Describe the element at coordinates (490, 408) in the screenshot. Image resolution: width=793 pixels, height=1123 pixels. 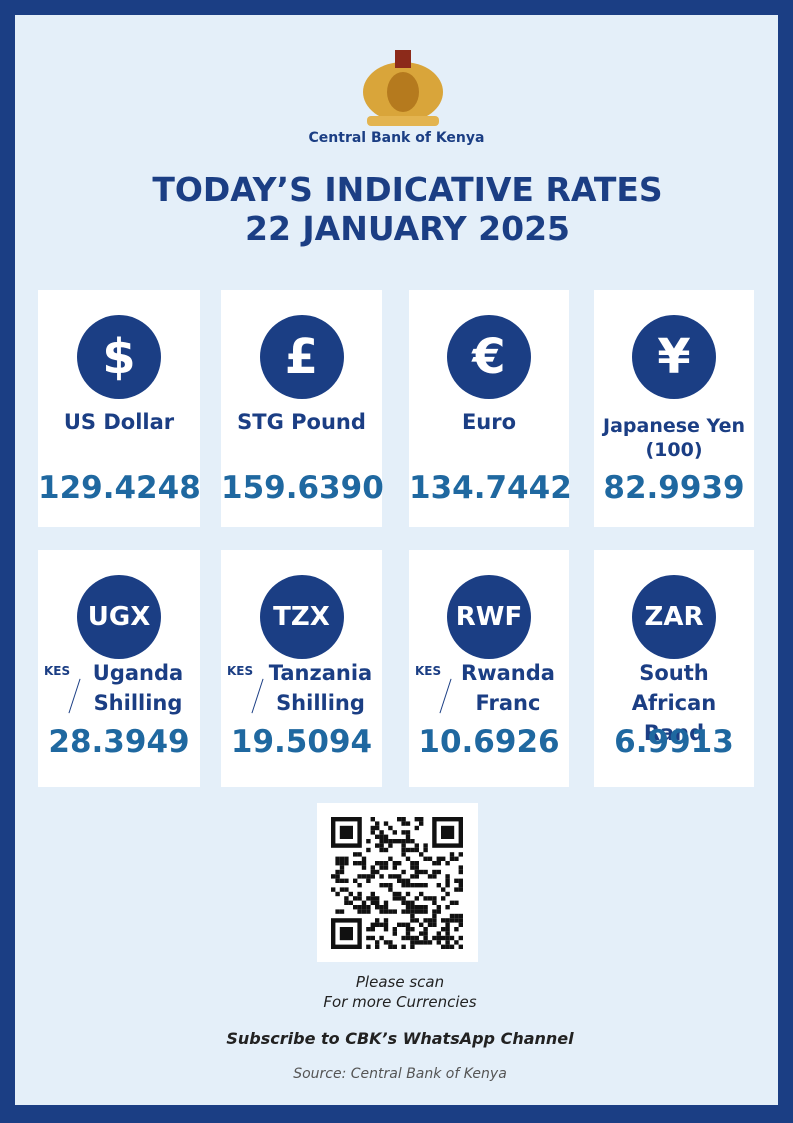
I see `currency-card: € Euro 134.7442` at that location.